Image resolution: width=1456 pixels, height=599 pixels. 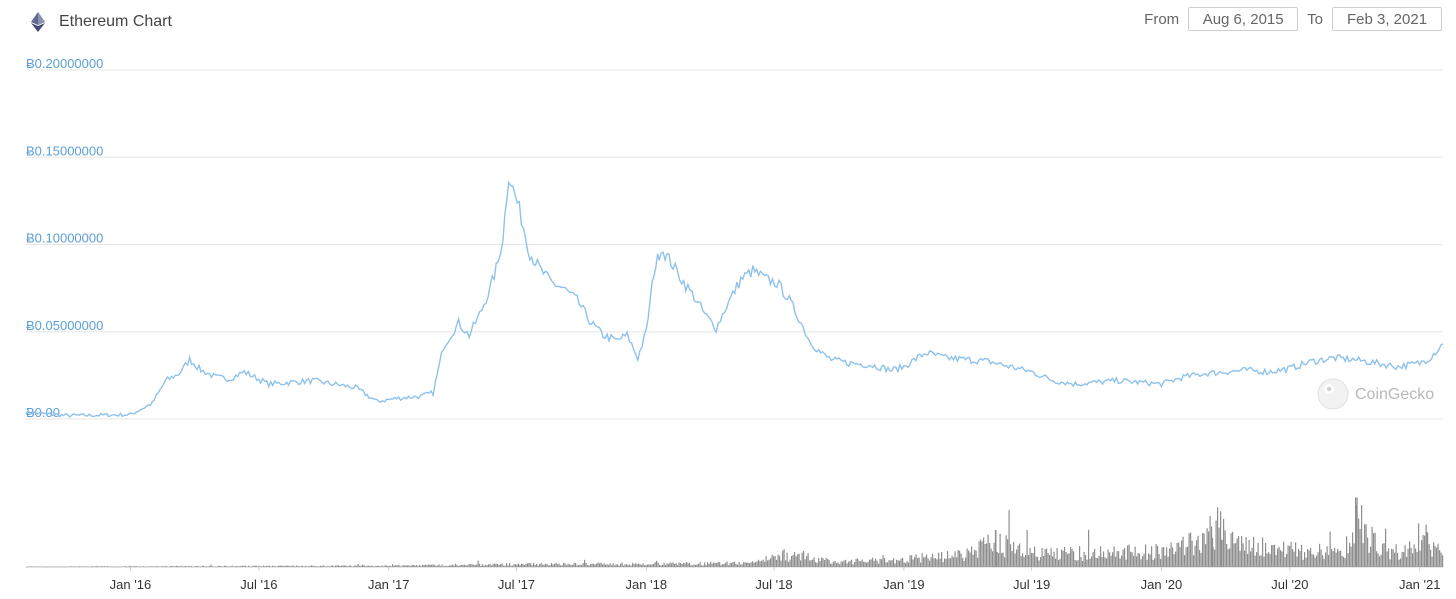 What do you see at coordinates (1289, 584) in the screenshot?
I see `x-tick-label: Jul '20` at bounding box center [1289, 584].